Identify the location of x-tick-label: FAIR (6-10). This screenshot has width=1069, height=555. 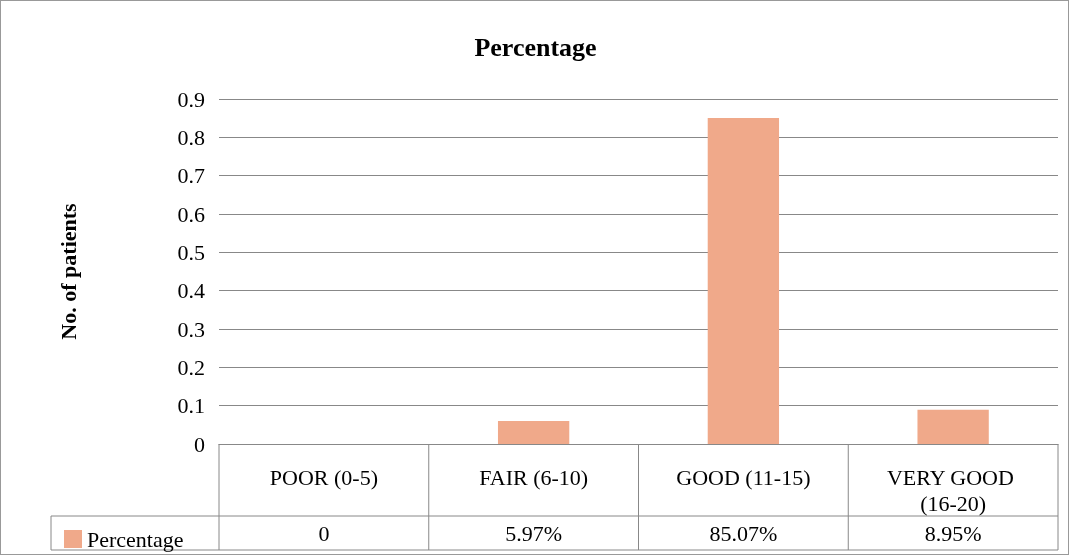
(534, 477).